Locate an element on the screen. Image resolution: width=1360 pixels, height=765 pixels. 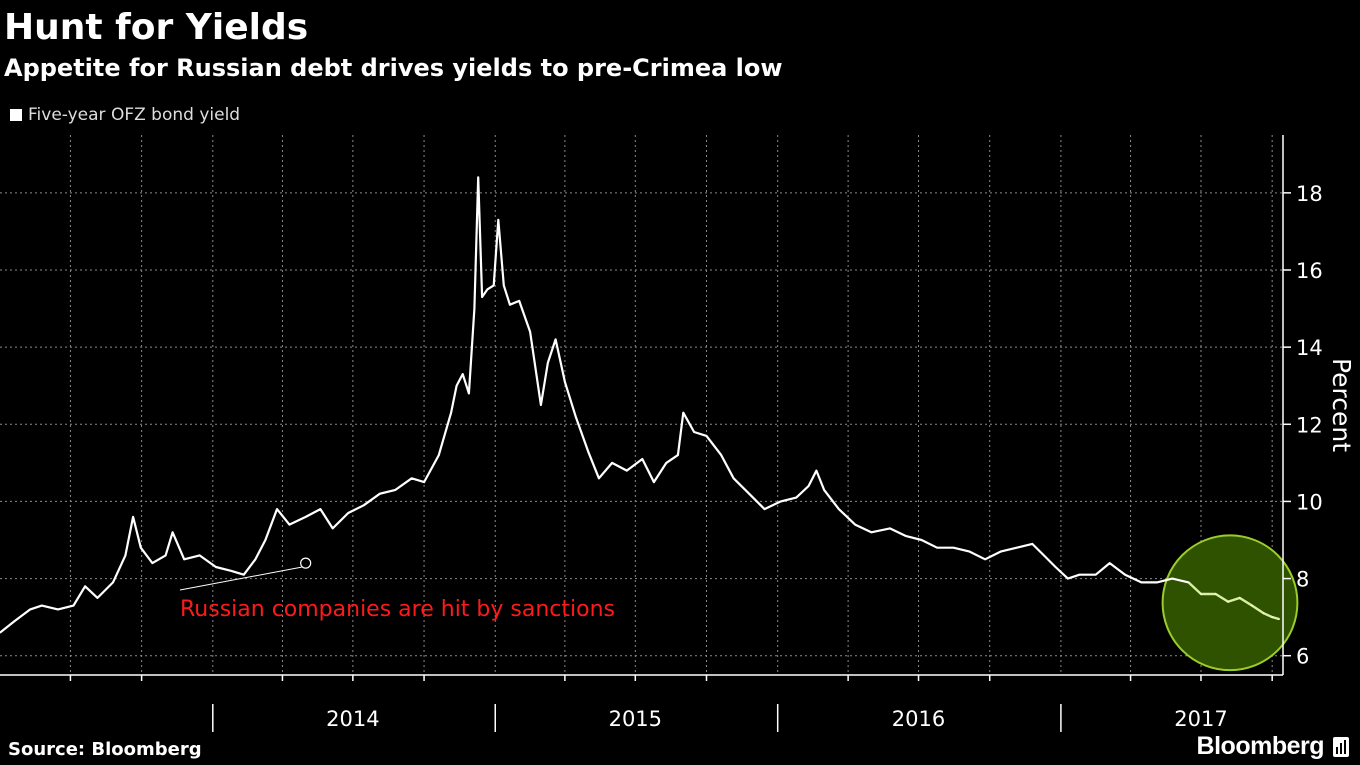
annotation-group: Russian companies are hit by sanctions is located at coordinates (397, 589).